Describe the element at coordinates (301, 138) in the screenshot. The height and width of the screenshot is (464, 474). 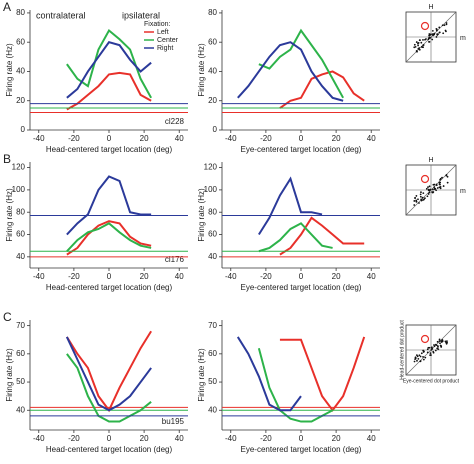
I see `x-tick-label: 0` at that location.